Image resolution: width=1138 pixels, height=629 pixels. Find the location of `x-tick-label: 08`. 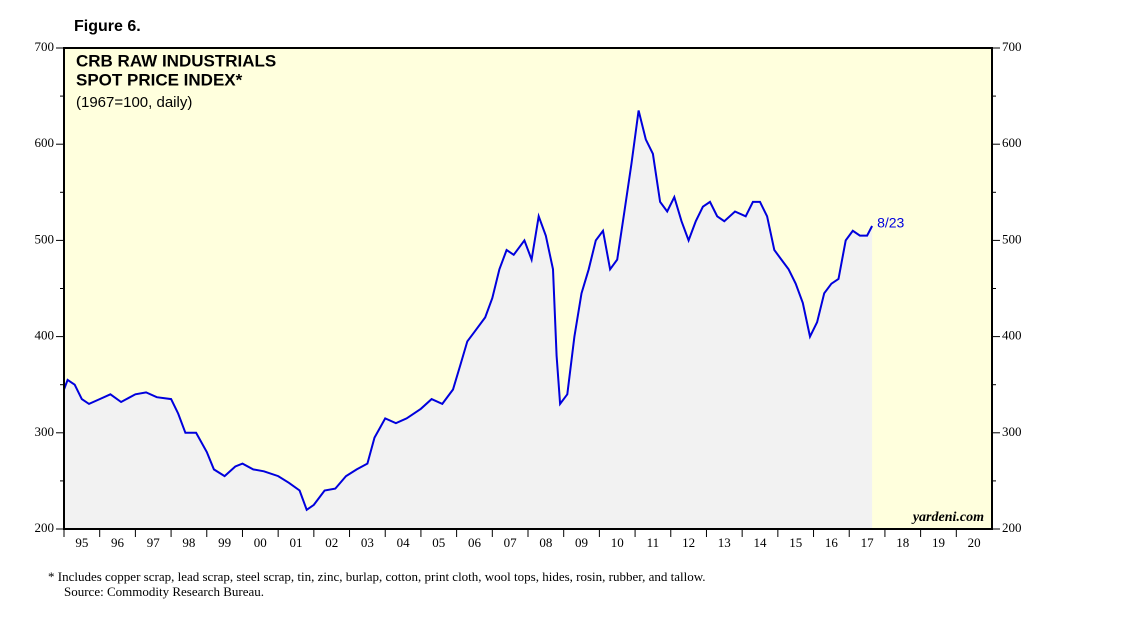

x-tick-label: 08 is located at coordinates (545, 542).